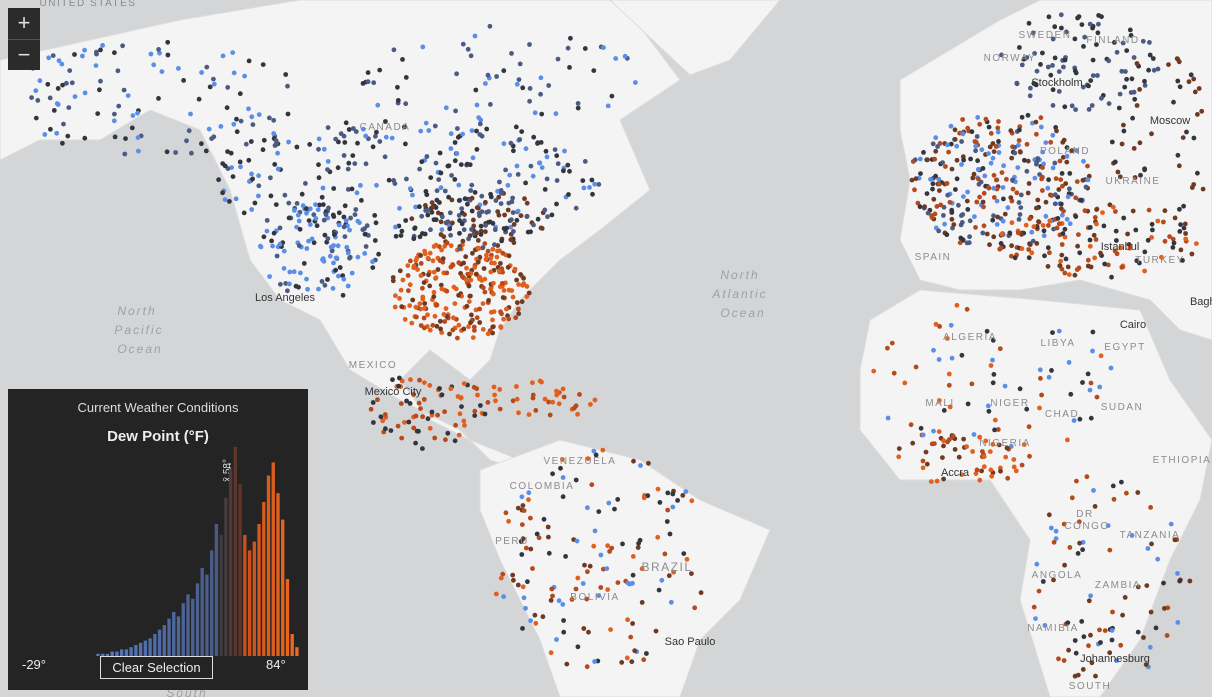 This screenshot has width=1212, height=697. I want to click on country-label: DR, so click(1084, 514).